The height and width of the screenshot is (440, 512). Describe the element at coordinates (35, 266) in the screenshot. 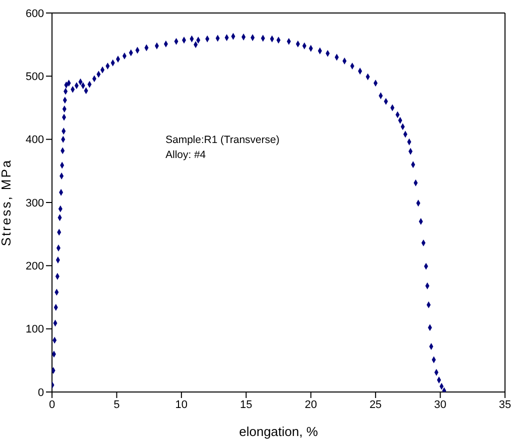

I see `y-tick-label: 200` at that location.